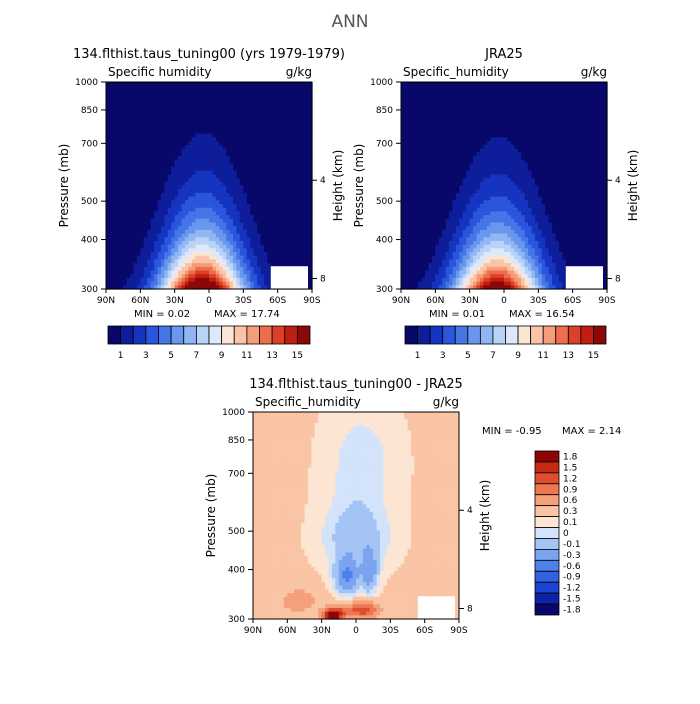 This screenshot has height=704, width=700. Describe the element at coordinates (146, 356) in the screenshot. I see `colorbar-label: 3` at that location.